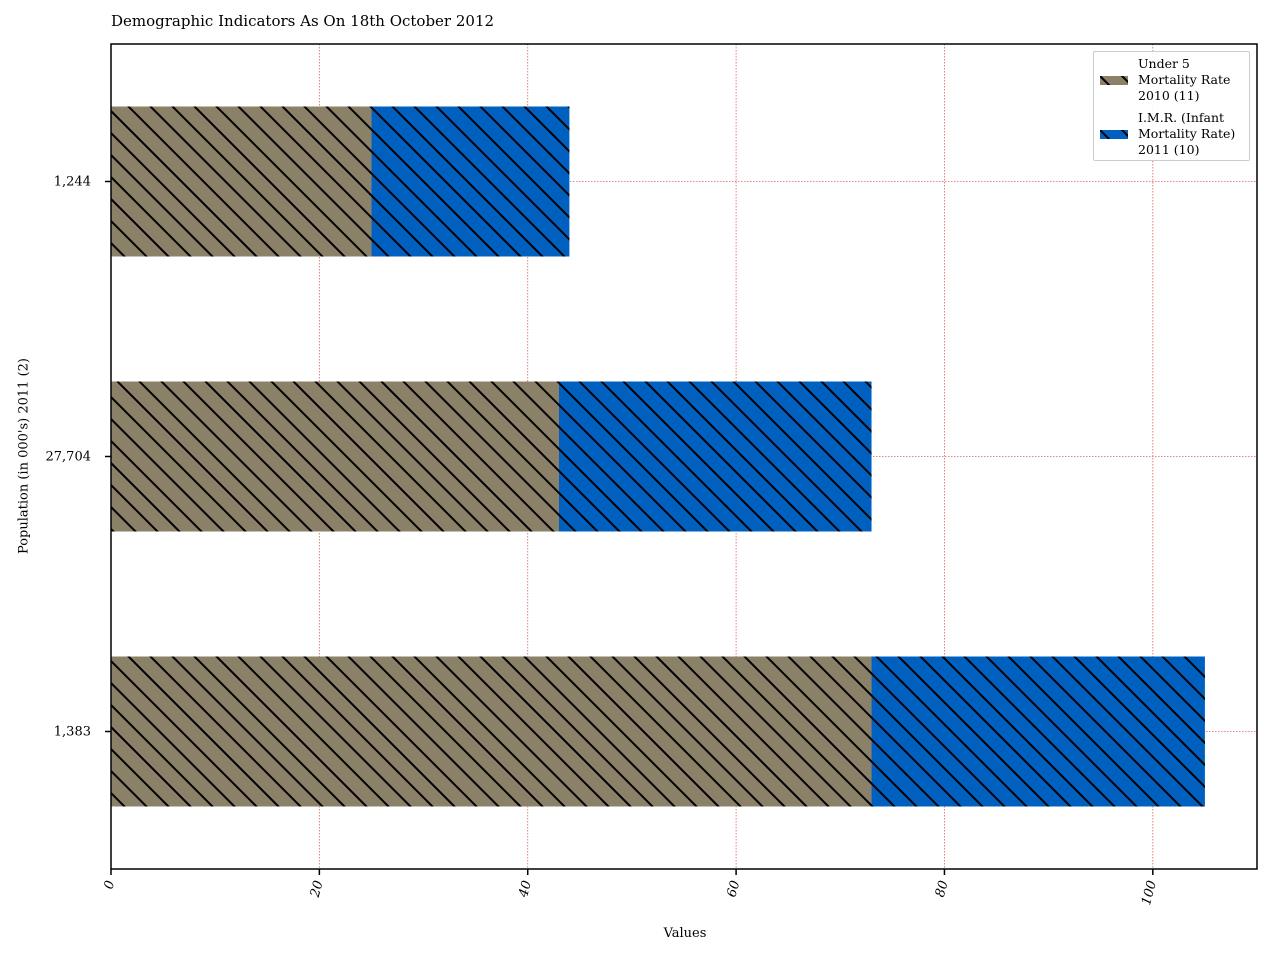  Describe the element at coordinates (1184, 79) in the screenshot. I see `legend-label-under5: Under 5 Mortality Rate 2010 (11)` at that location.